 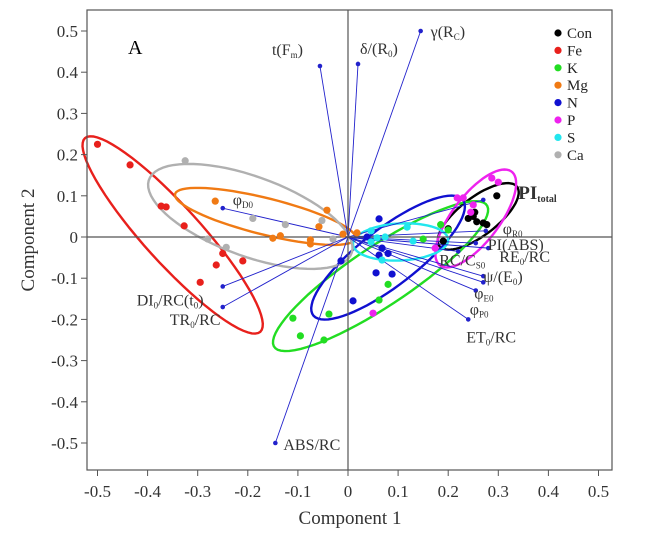 What do you see at coordinates (537, 257) in the screenshot?
I see `loading-label-part: /RC` at bounding box center [537, 257].